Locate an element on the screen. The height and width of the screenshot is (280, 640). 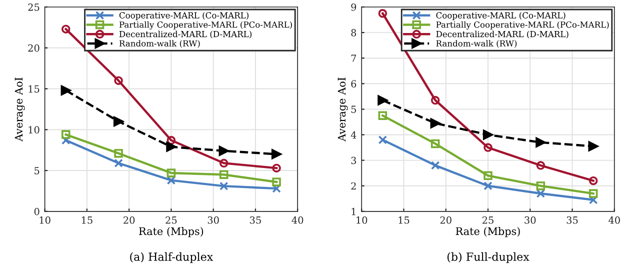
y-tick-label: 1 is located at coordinates (354, 212).